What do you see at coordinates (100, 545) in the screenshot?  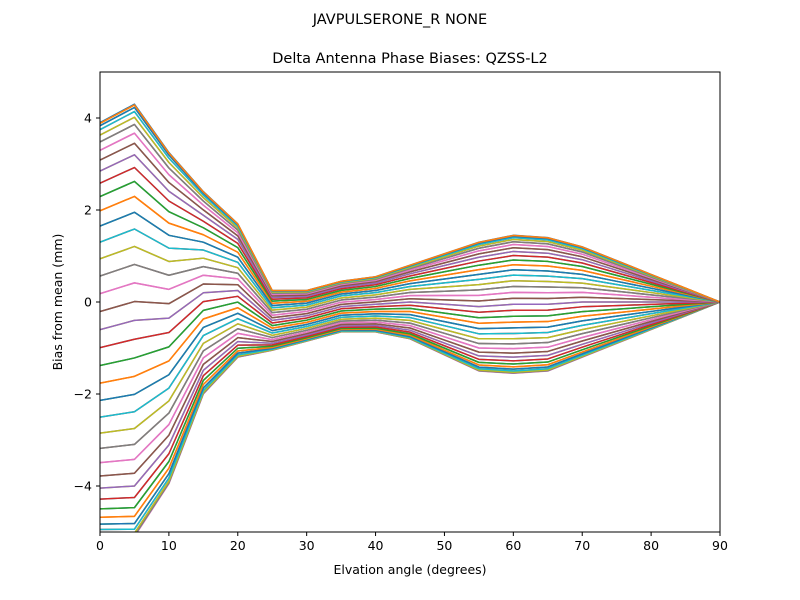 I see `x-tick-label: 0` at bounding box center [100, 545].